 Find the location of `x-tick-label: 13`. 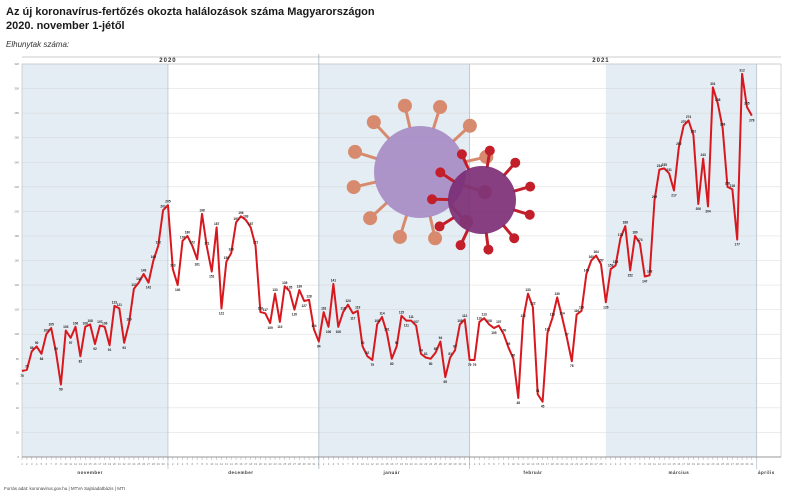

x-tick-label: 13 is located at coordinates (378, 464).